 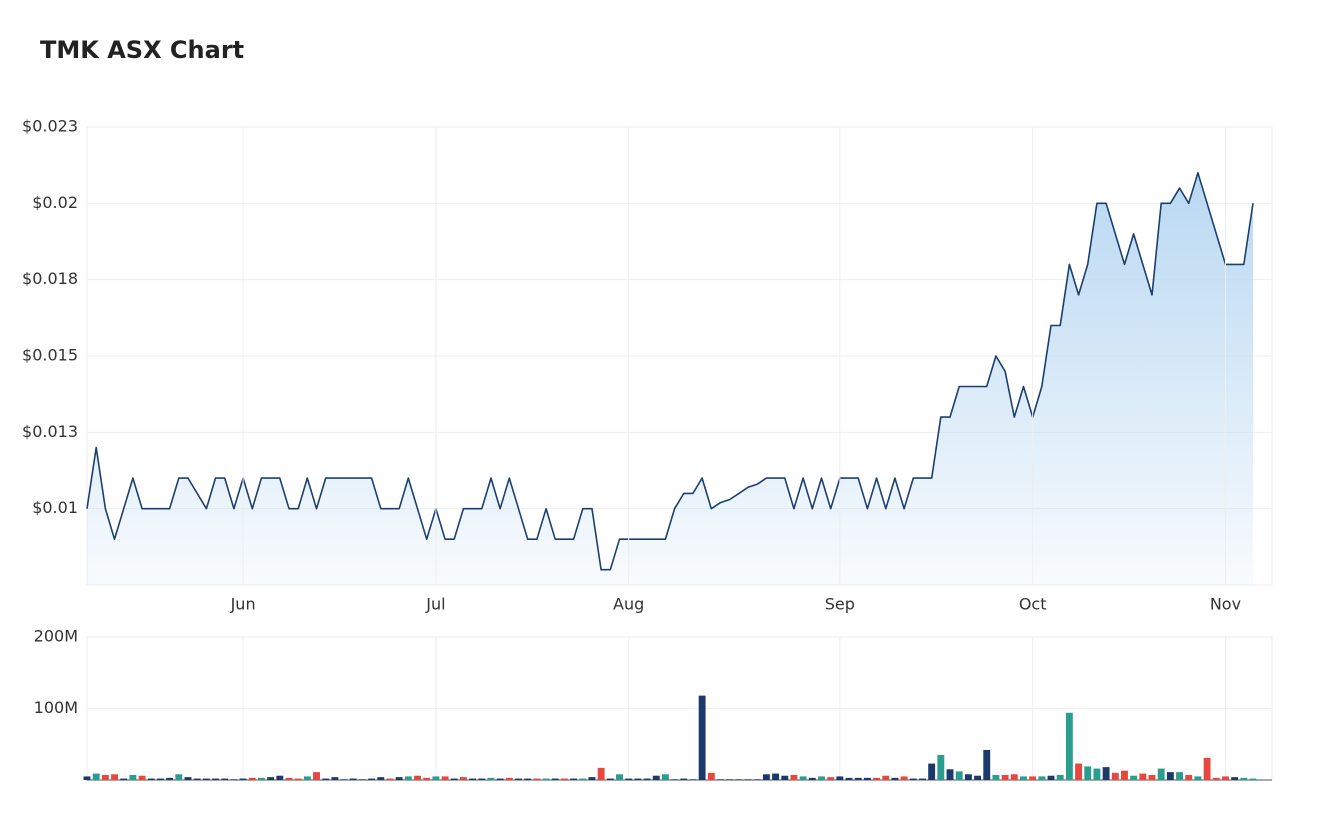 What do you see at coordinates (50, 431) in the screenshot?
I see `y-tick-label: $0.013` at bounding box center [50, 431].